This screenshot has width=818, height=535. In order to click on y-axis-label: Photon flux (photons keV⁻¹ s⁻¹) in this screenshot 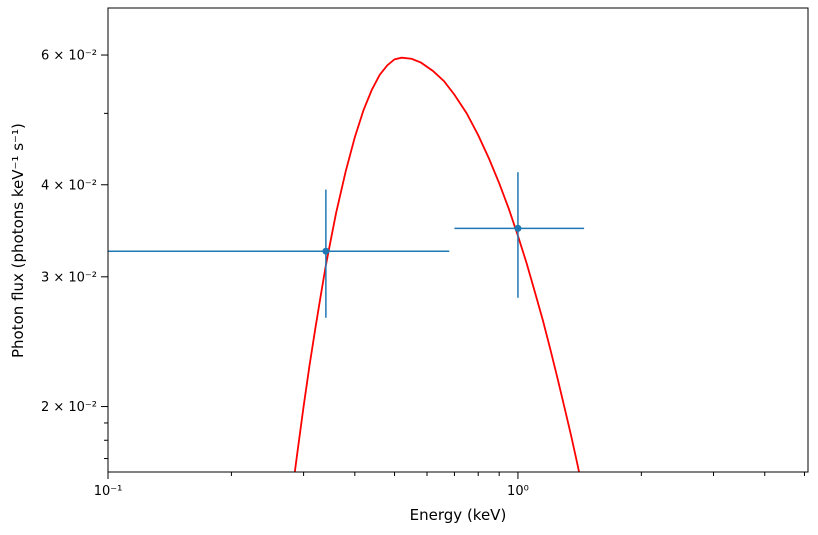, I will do `click(18, 240)`.